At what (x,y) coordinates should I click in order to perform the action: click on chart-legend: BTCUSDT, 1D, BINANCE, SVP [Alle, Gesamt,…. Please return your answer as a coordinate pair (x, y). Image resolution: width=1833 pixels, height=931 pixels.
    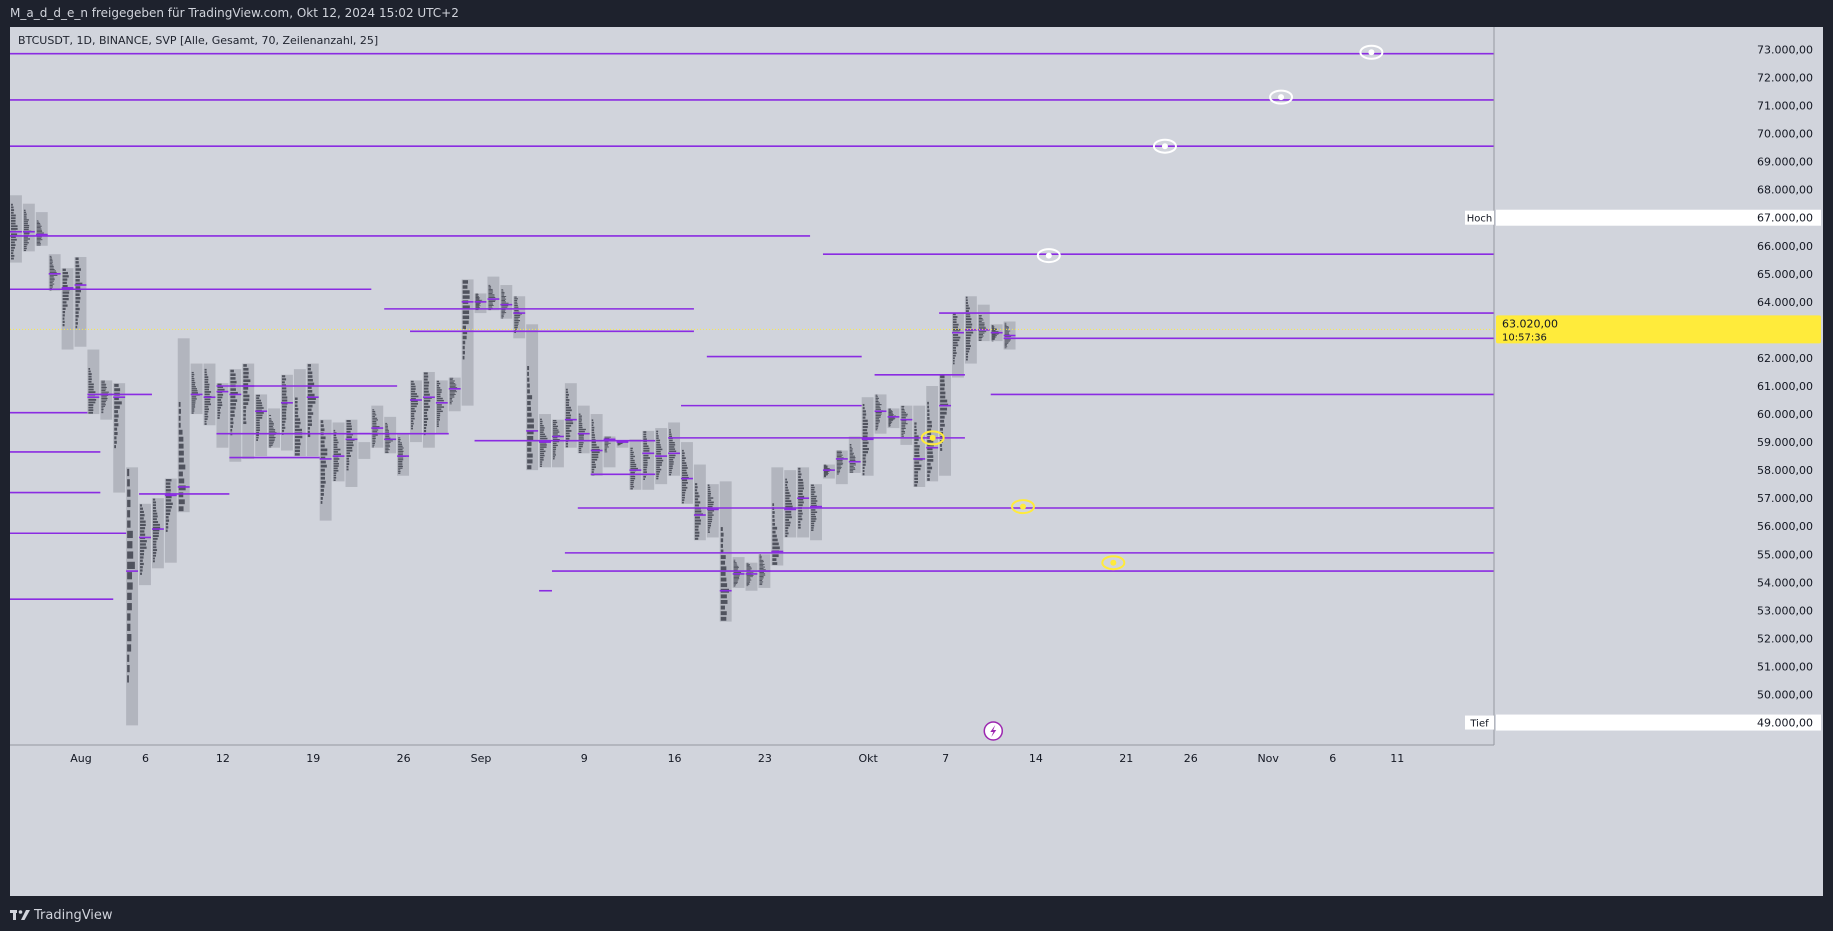
    Looking at the image, I should click on (198, 40).